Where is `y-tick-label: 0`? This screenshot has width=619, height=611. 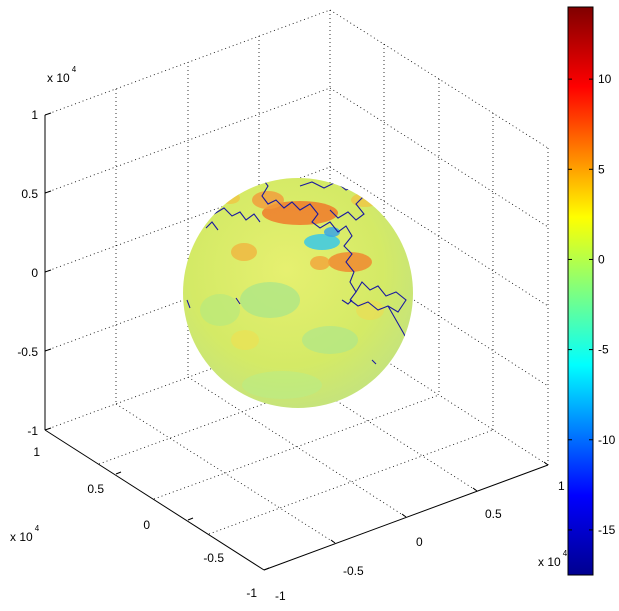 y-tick-label: 0 is located at coordinates (146, 525).